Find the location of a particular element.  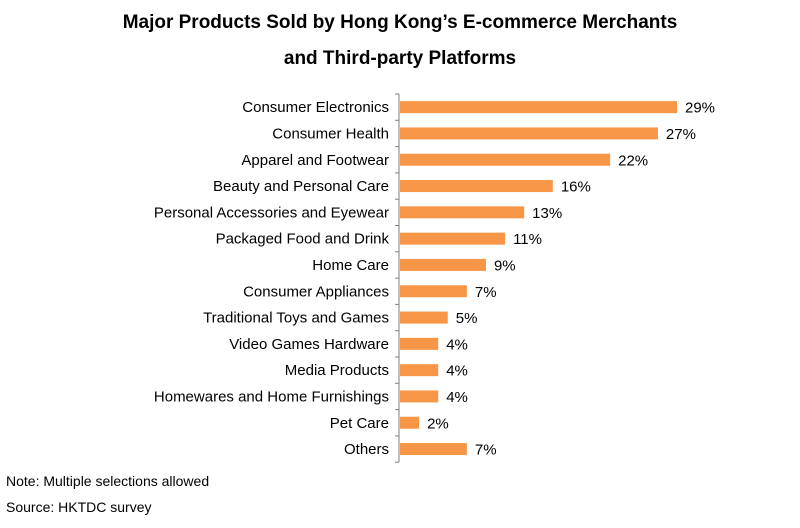

data-label: 22% is located at coordinates (633, 160).